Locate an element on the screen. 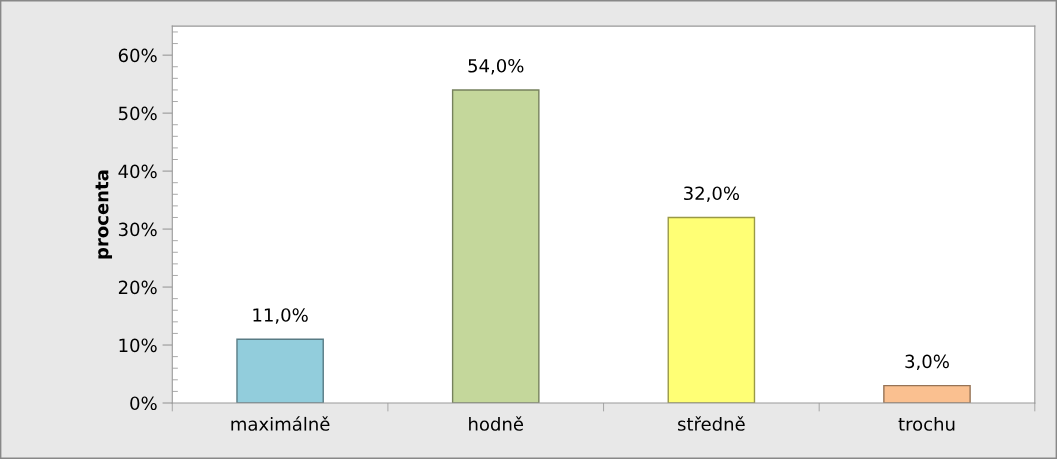 This screenshot has height=459, width=1057. y-tick-label: 10% is located at coordinates (138, 345).